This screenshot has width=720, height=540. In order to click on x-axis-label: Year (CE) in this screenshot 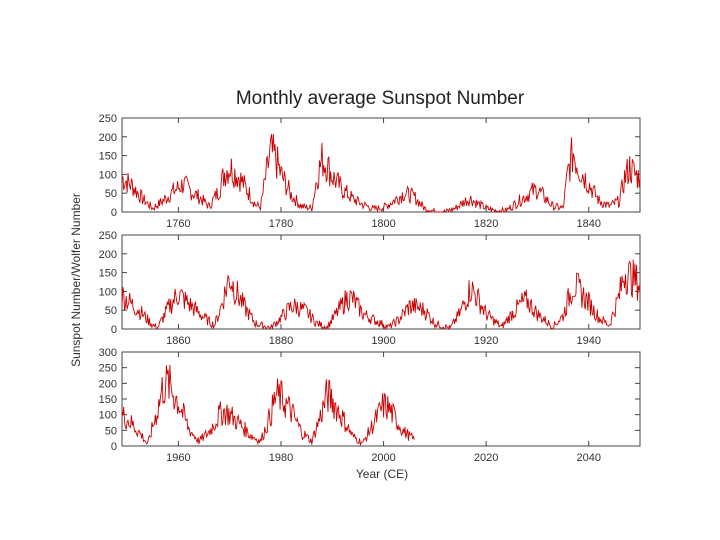, I will do `click(382, 474)`.